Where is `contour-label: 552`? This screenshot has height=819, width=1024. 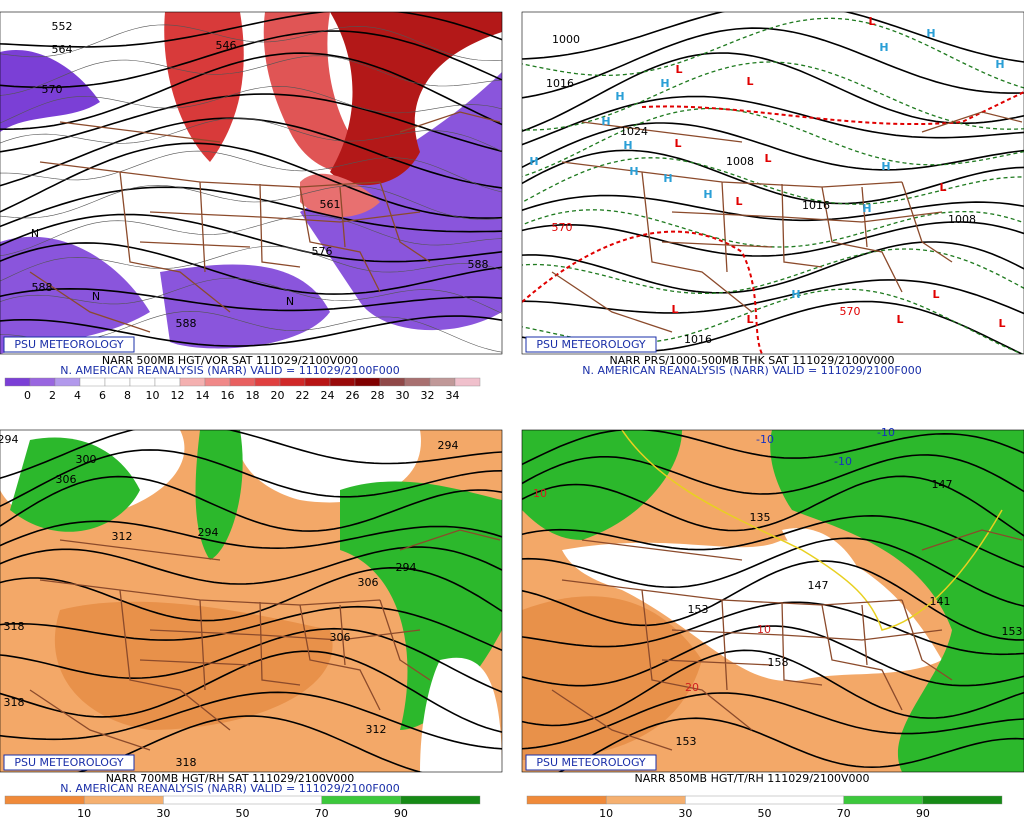 contour-label: 552 is located at coordinates (62, 26).